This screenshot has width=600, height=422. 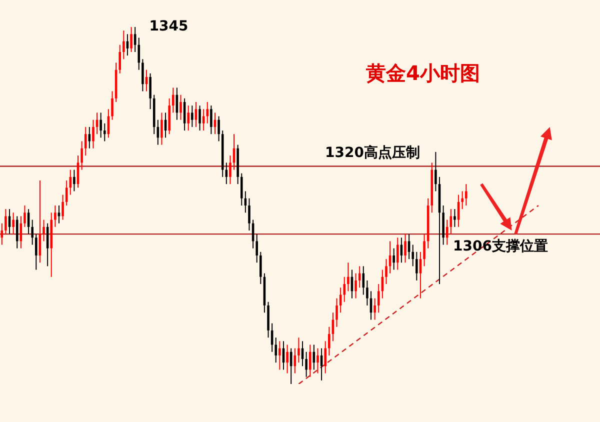 What do you see at coordinates (500, 246) in the screenshot?
I see `ref-line-label: 1306支撑位置` at bounding box center [500, 246].